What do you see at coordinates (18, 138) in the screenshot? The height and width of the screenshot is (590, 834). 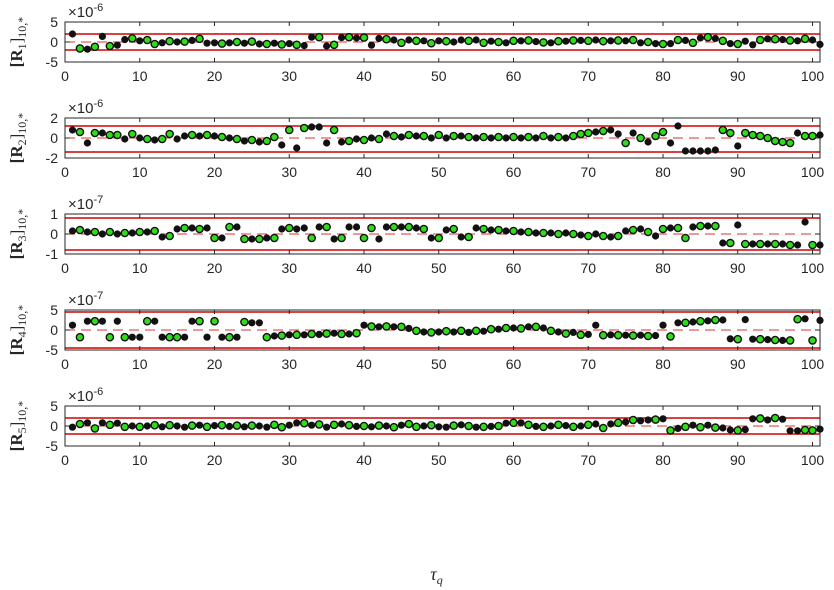 I see `y-axis-label: [R2]10,*` at bounding box center [18, 138].